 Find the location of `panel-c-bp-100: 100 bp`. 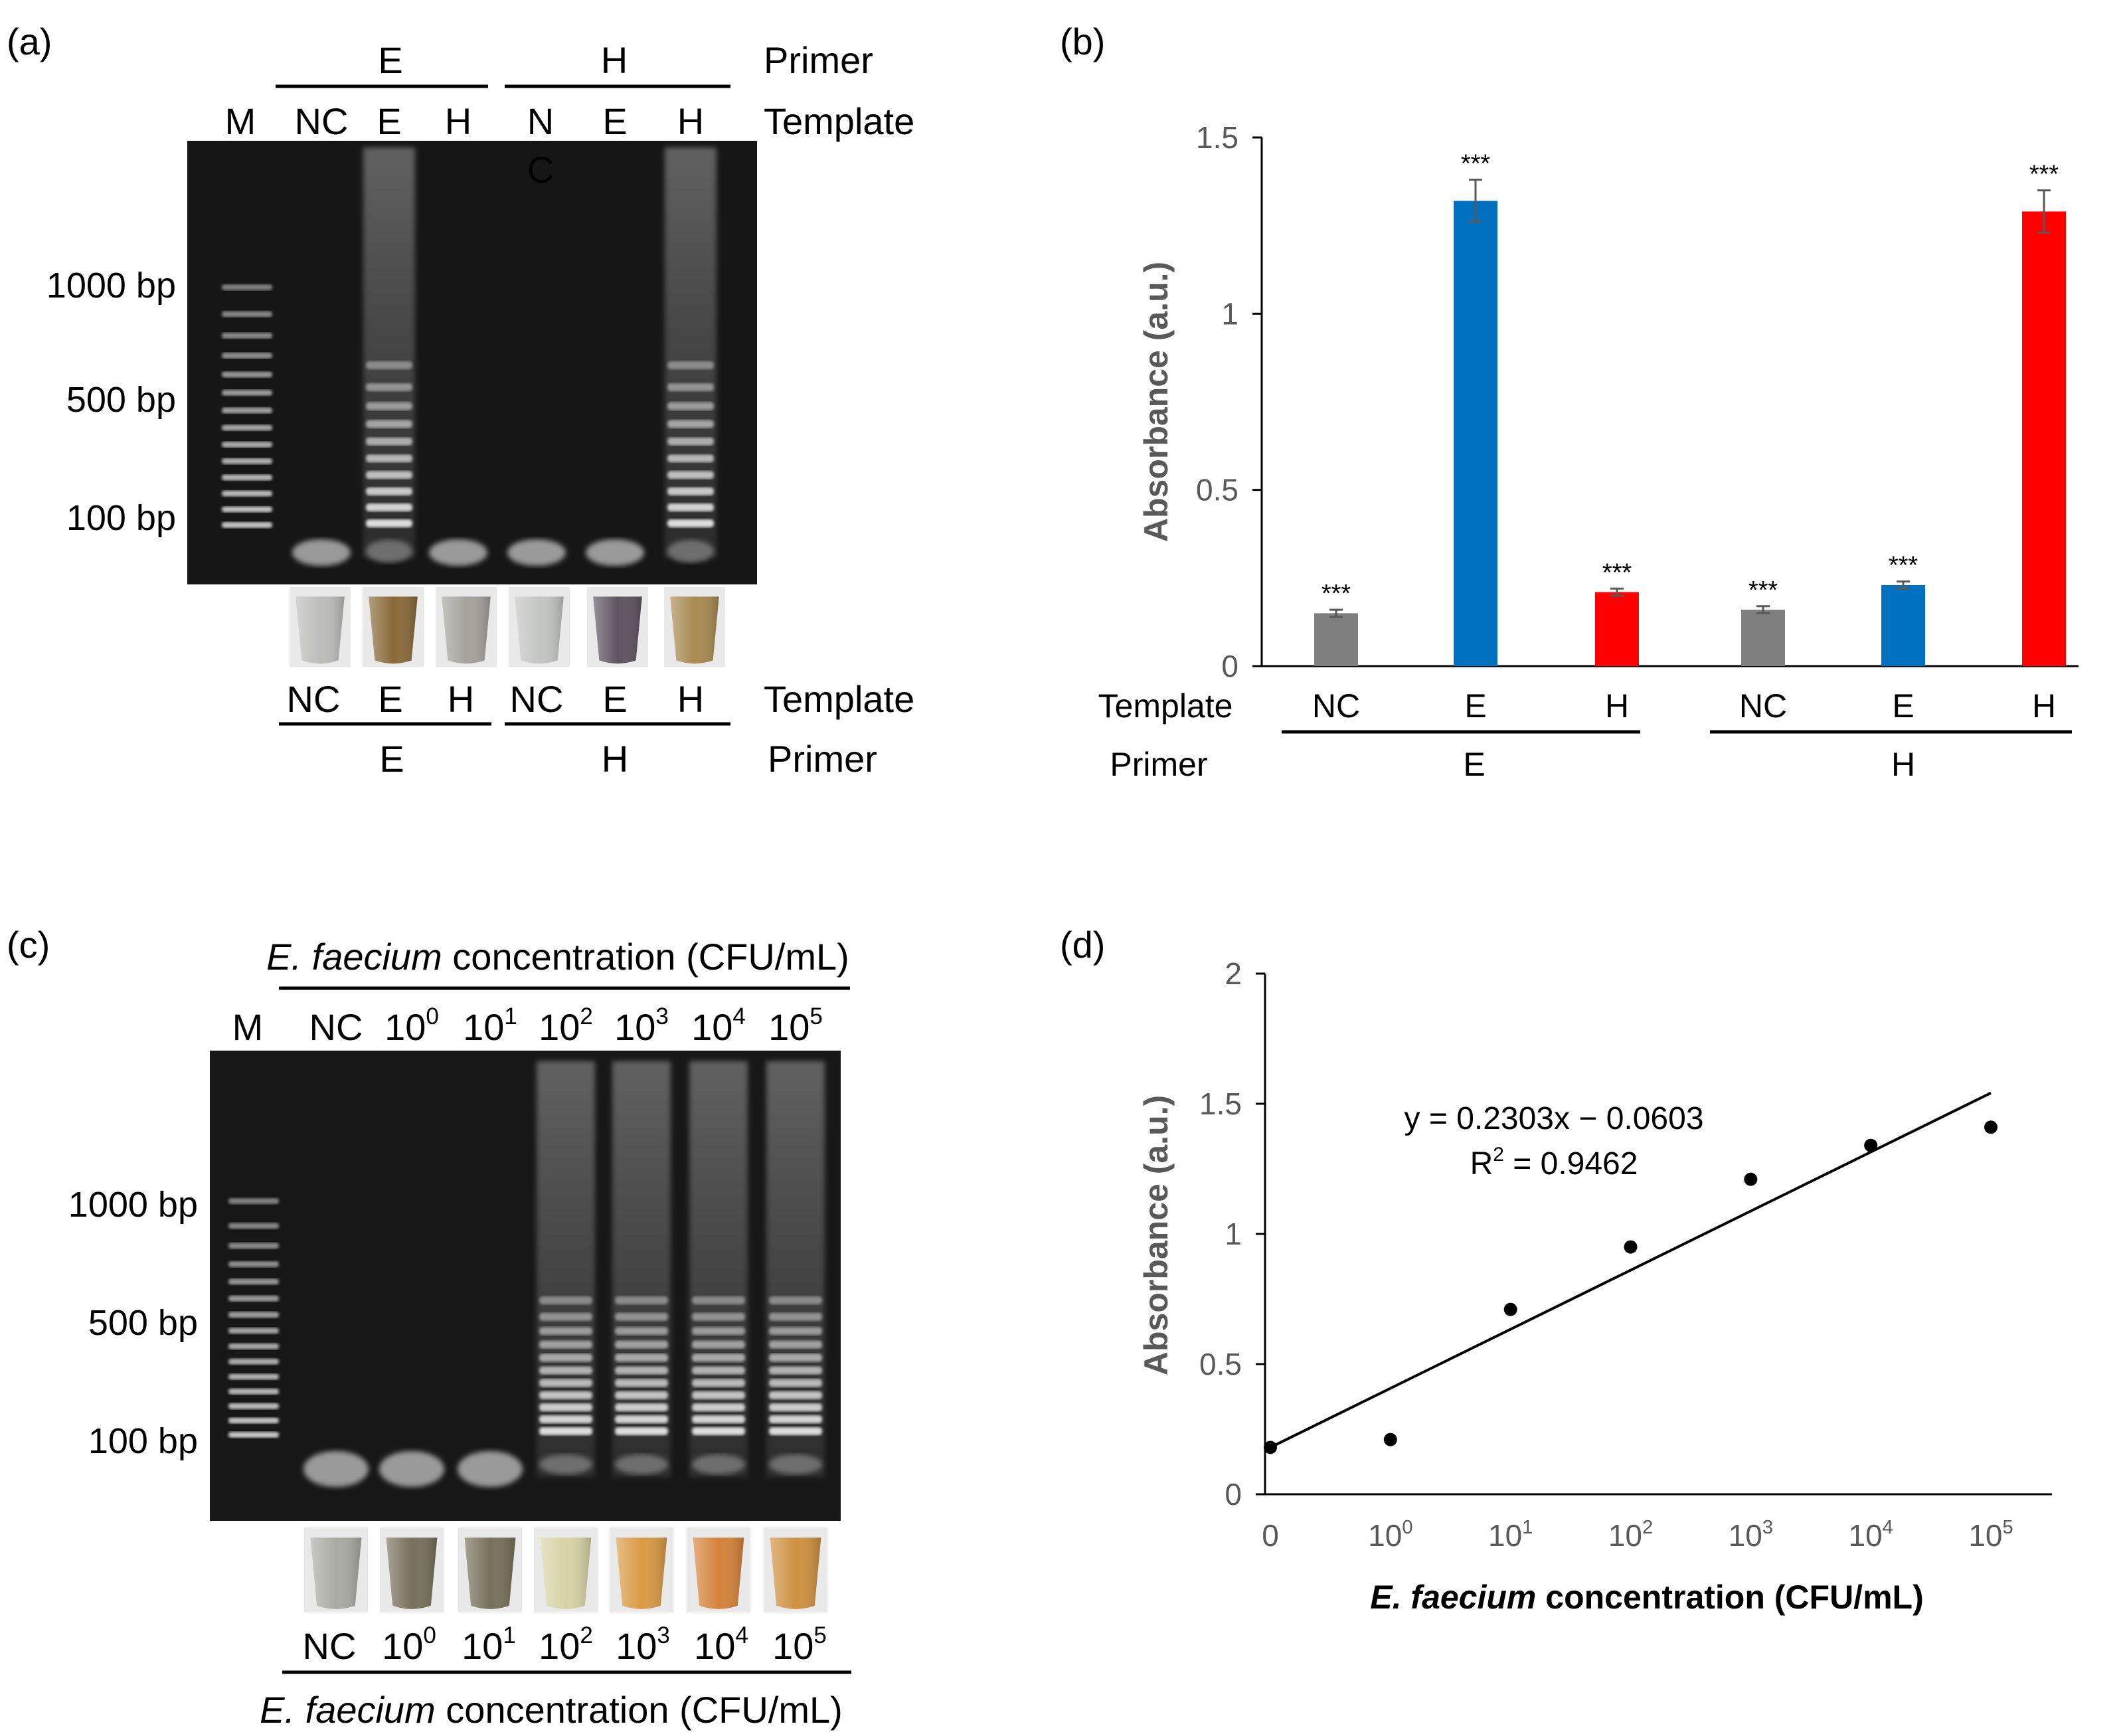

panel-c-bp-100: 100 bp is located at coordinates (143, 1441).